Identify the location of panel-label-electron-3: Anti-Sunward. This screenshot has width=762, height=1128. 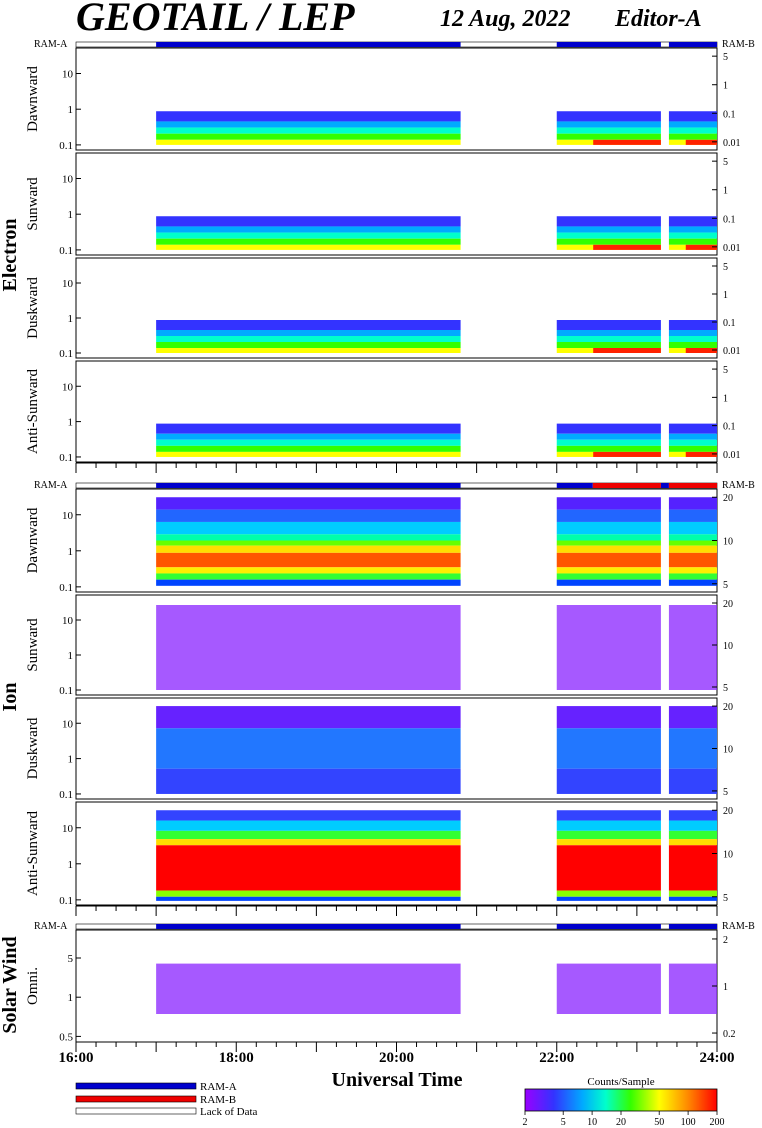
(33, 411).